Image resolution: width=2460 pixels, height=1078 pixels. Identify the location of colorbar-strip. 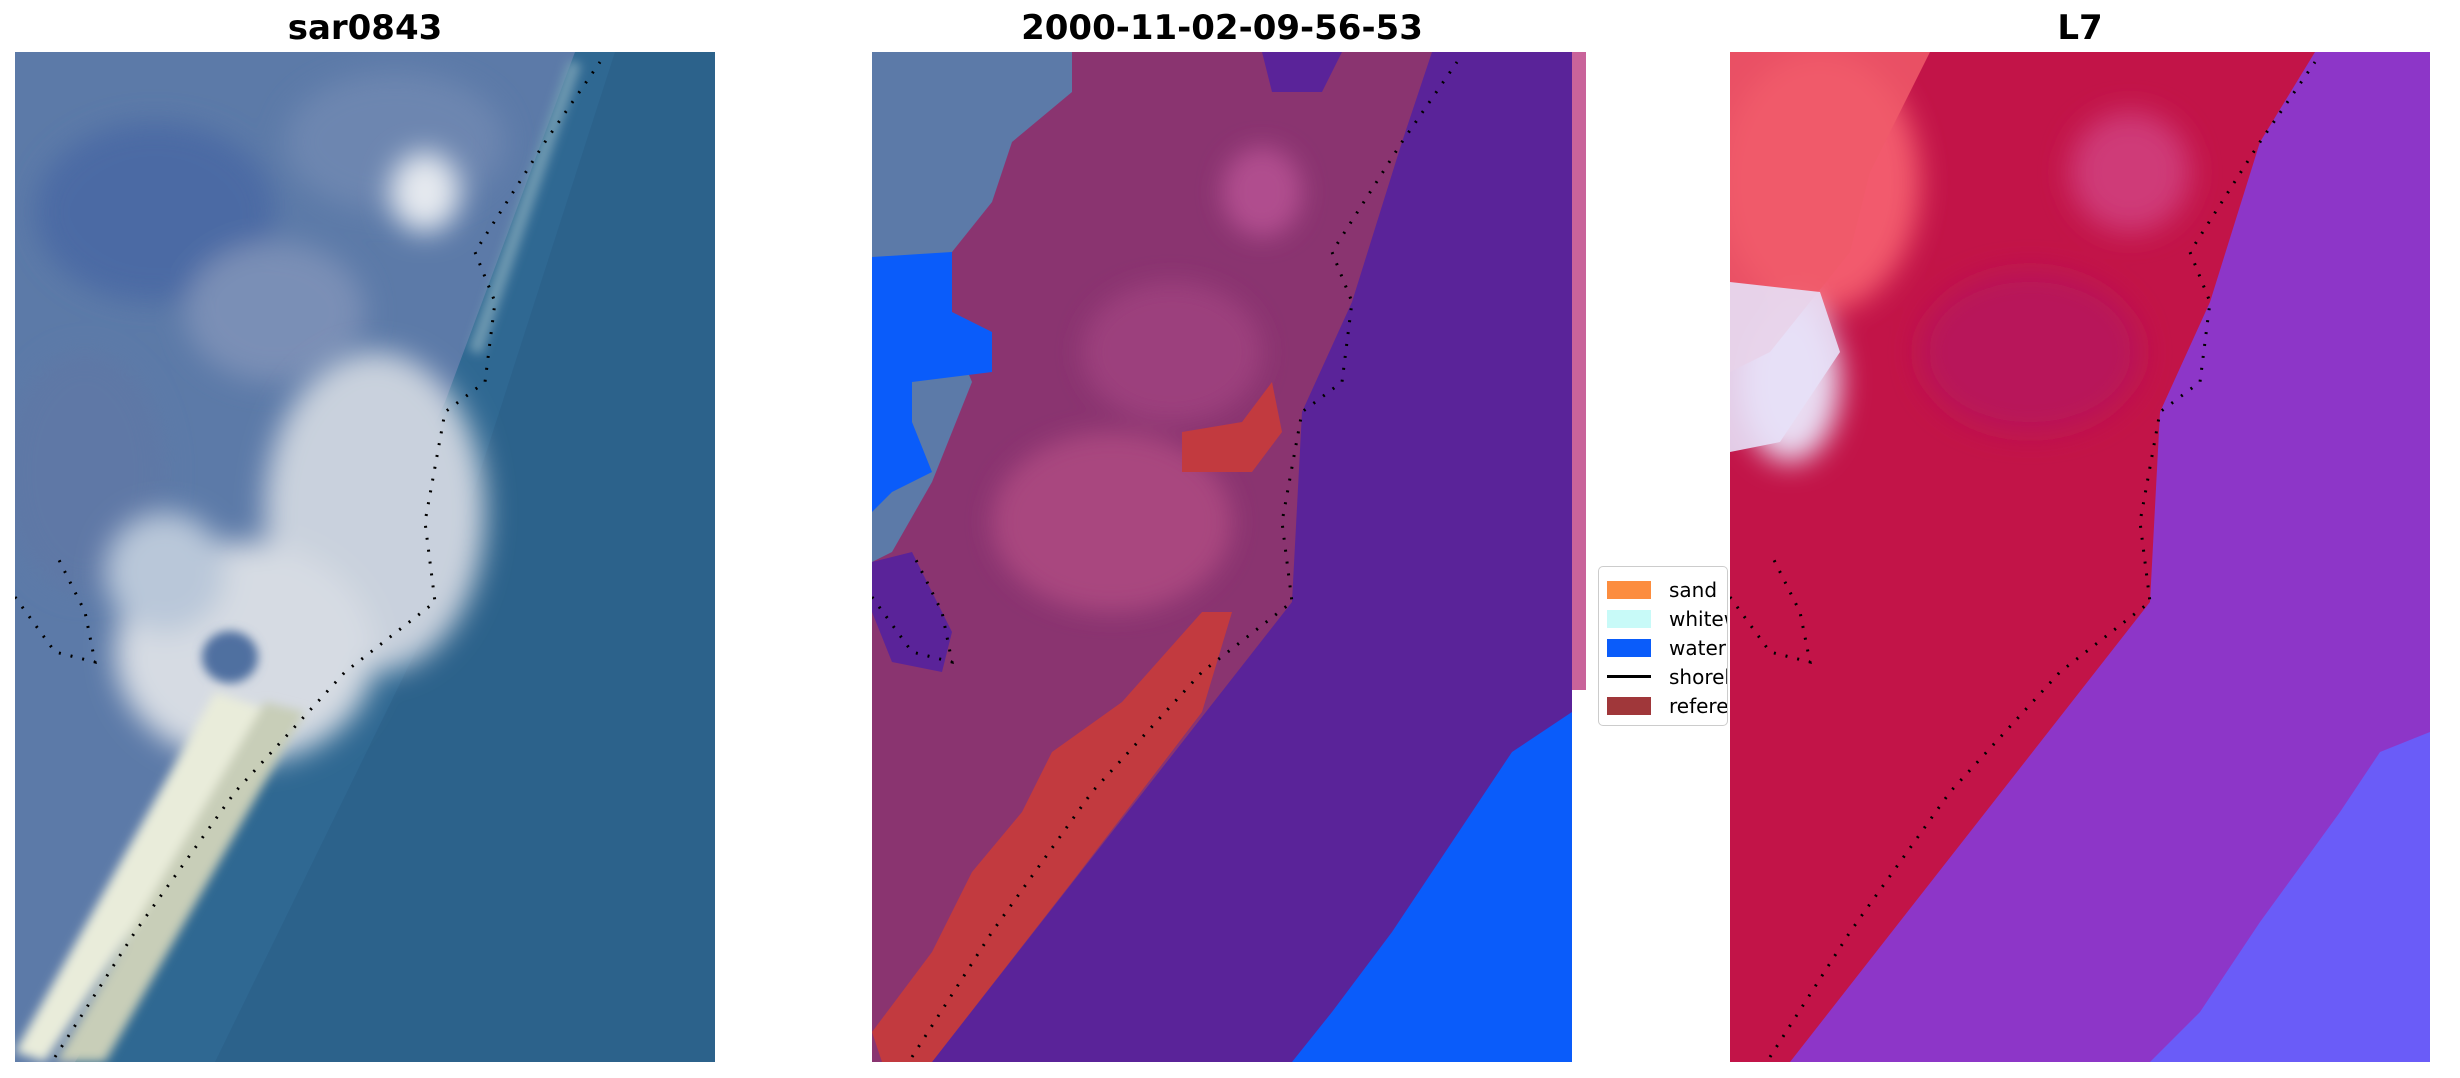
(1579, 371).